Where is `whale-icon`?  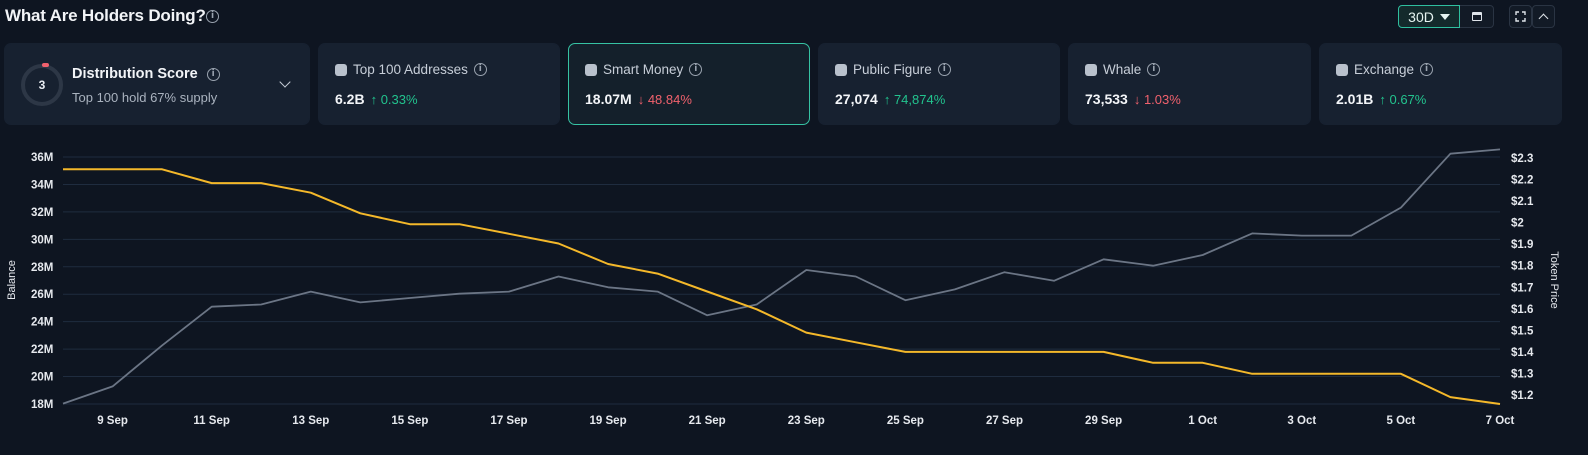 whale-icon is located at coordinates (1091, 69).